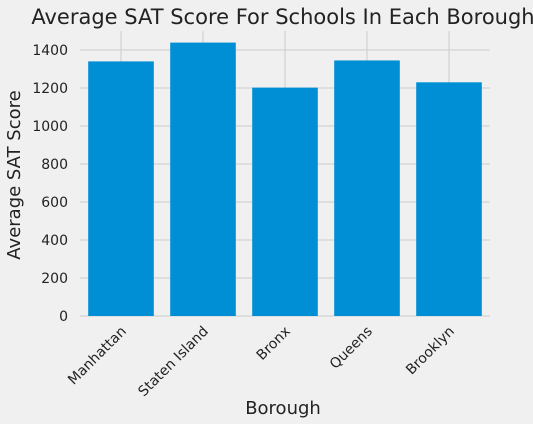 The height and width of the screenshot is (424, 533). Describe the element at coordinates (14, 174) in the screenshot. I see `y-axis-label: Average SAT Score` at that location.